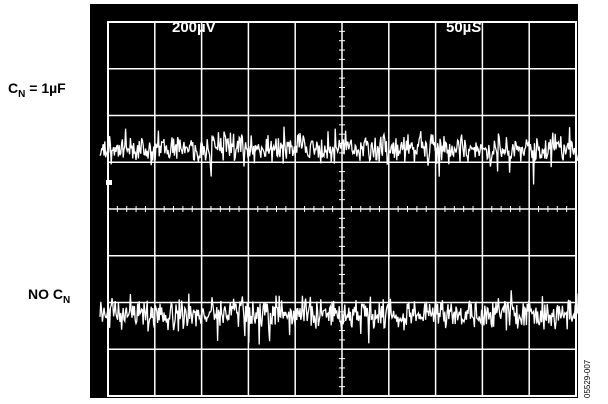 The width and height of the screenshot is (608, 404). Describe the element at coordinates (49, 296) in the screenshot. I see `trace2-label: NO CN` at that location.